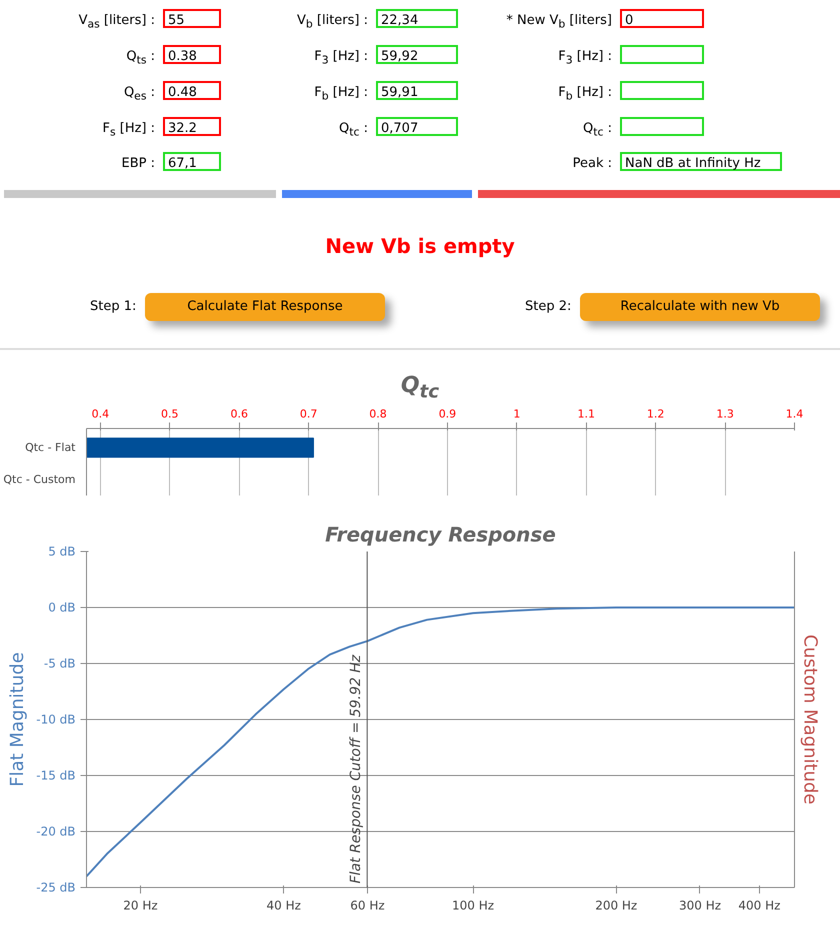  Describe the element at coordinates (420, 388) in the screenshot. I see `chart-title: Q$_{tc}$` at that location.